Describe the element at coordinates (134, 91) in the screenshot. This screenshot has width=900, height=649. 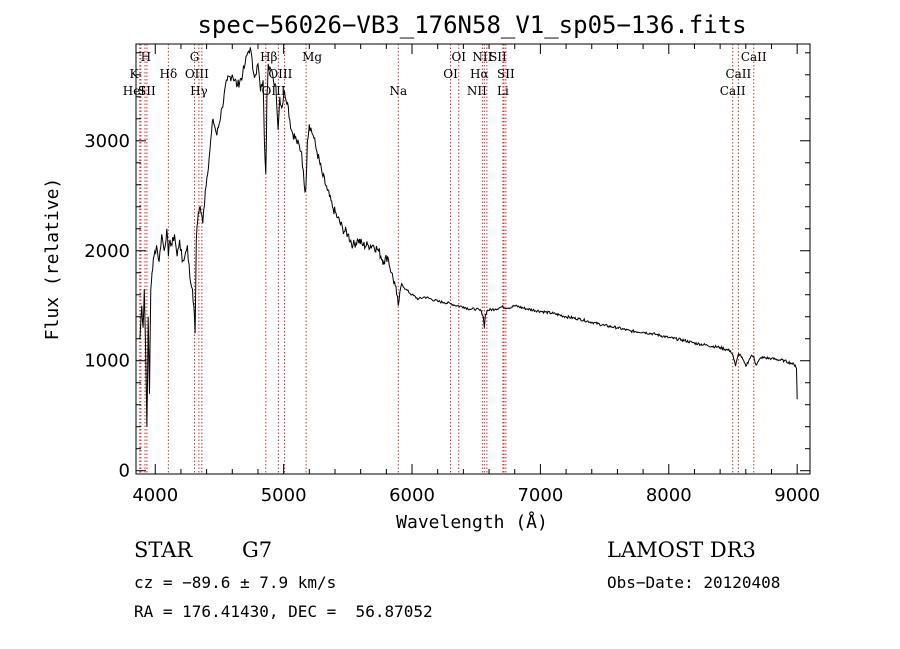
I see `line-label: HeI` at that location.